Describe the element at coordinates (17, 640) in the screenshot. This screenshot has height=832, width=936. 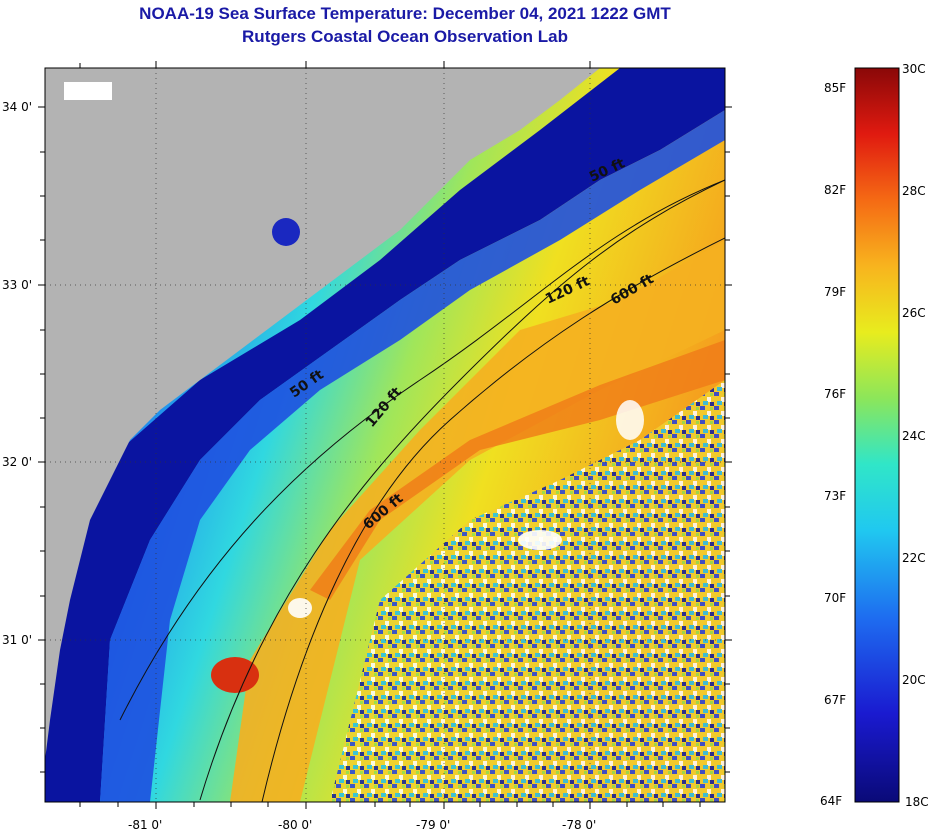
I see `y-tick-label: 31 0'` at that location.